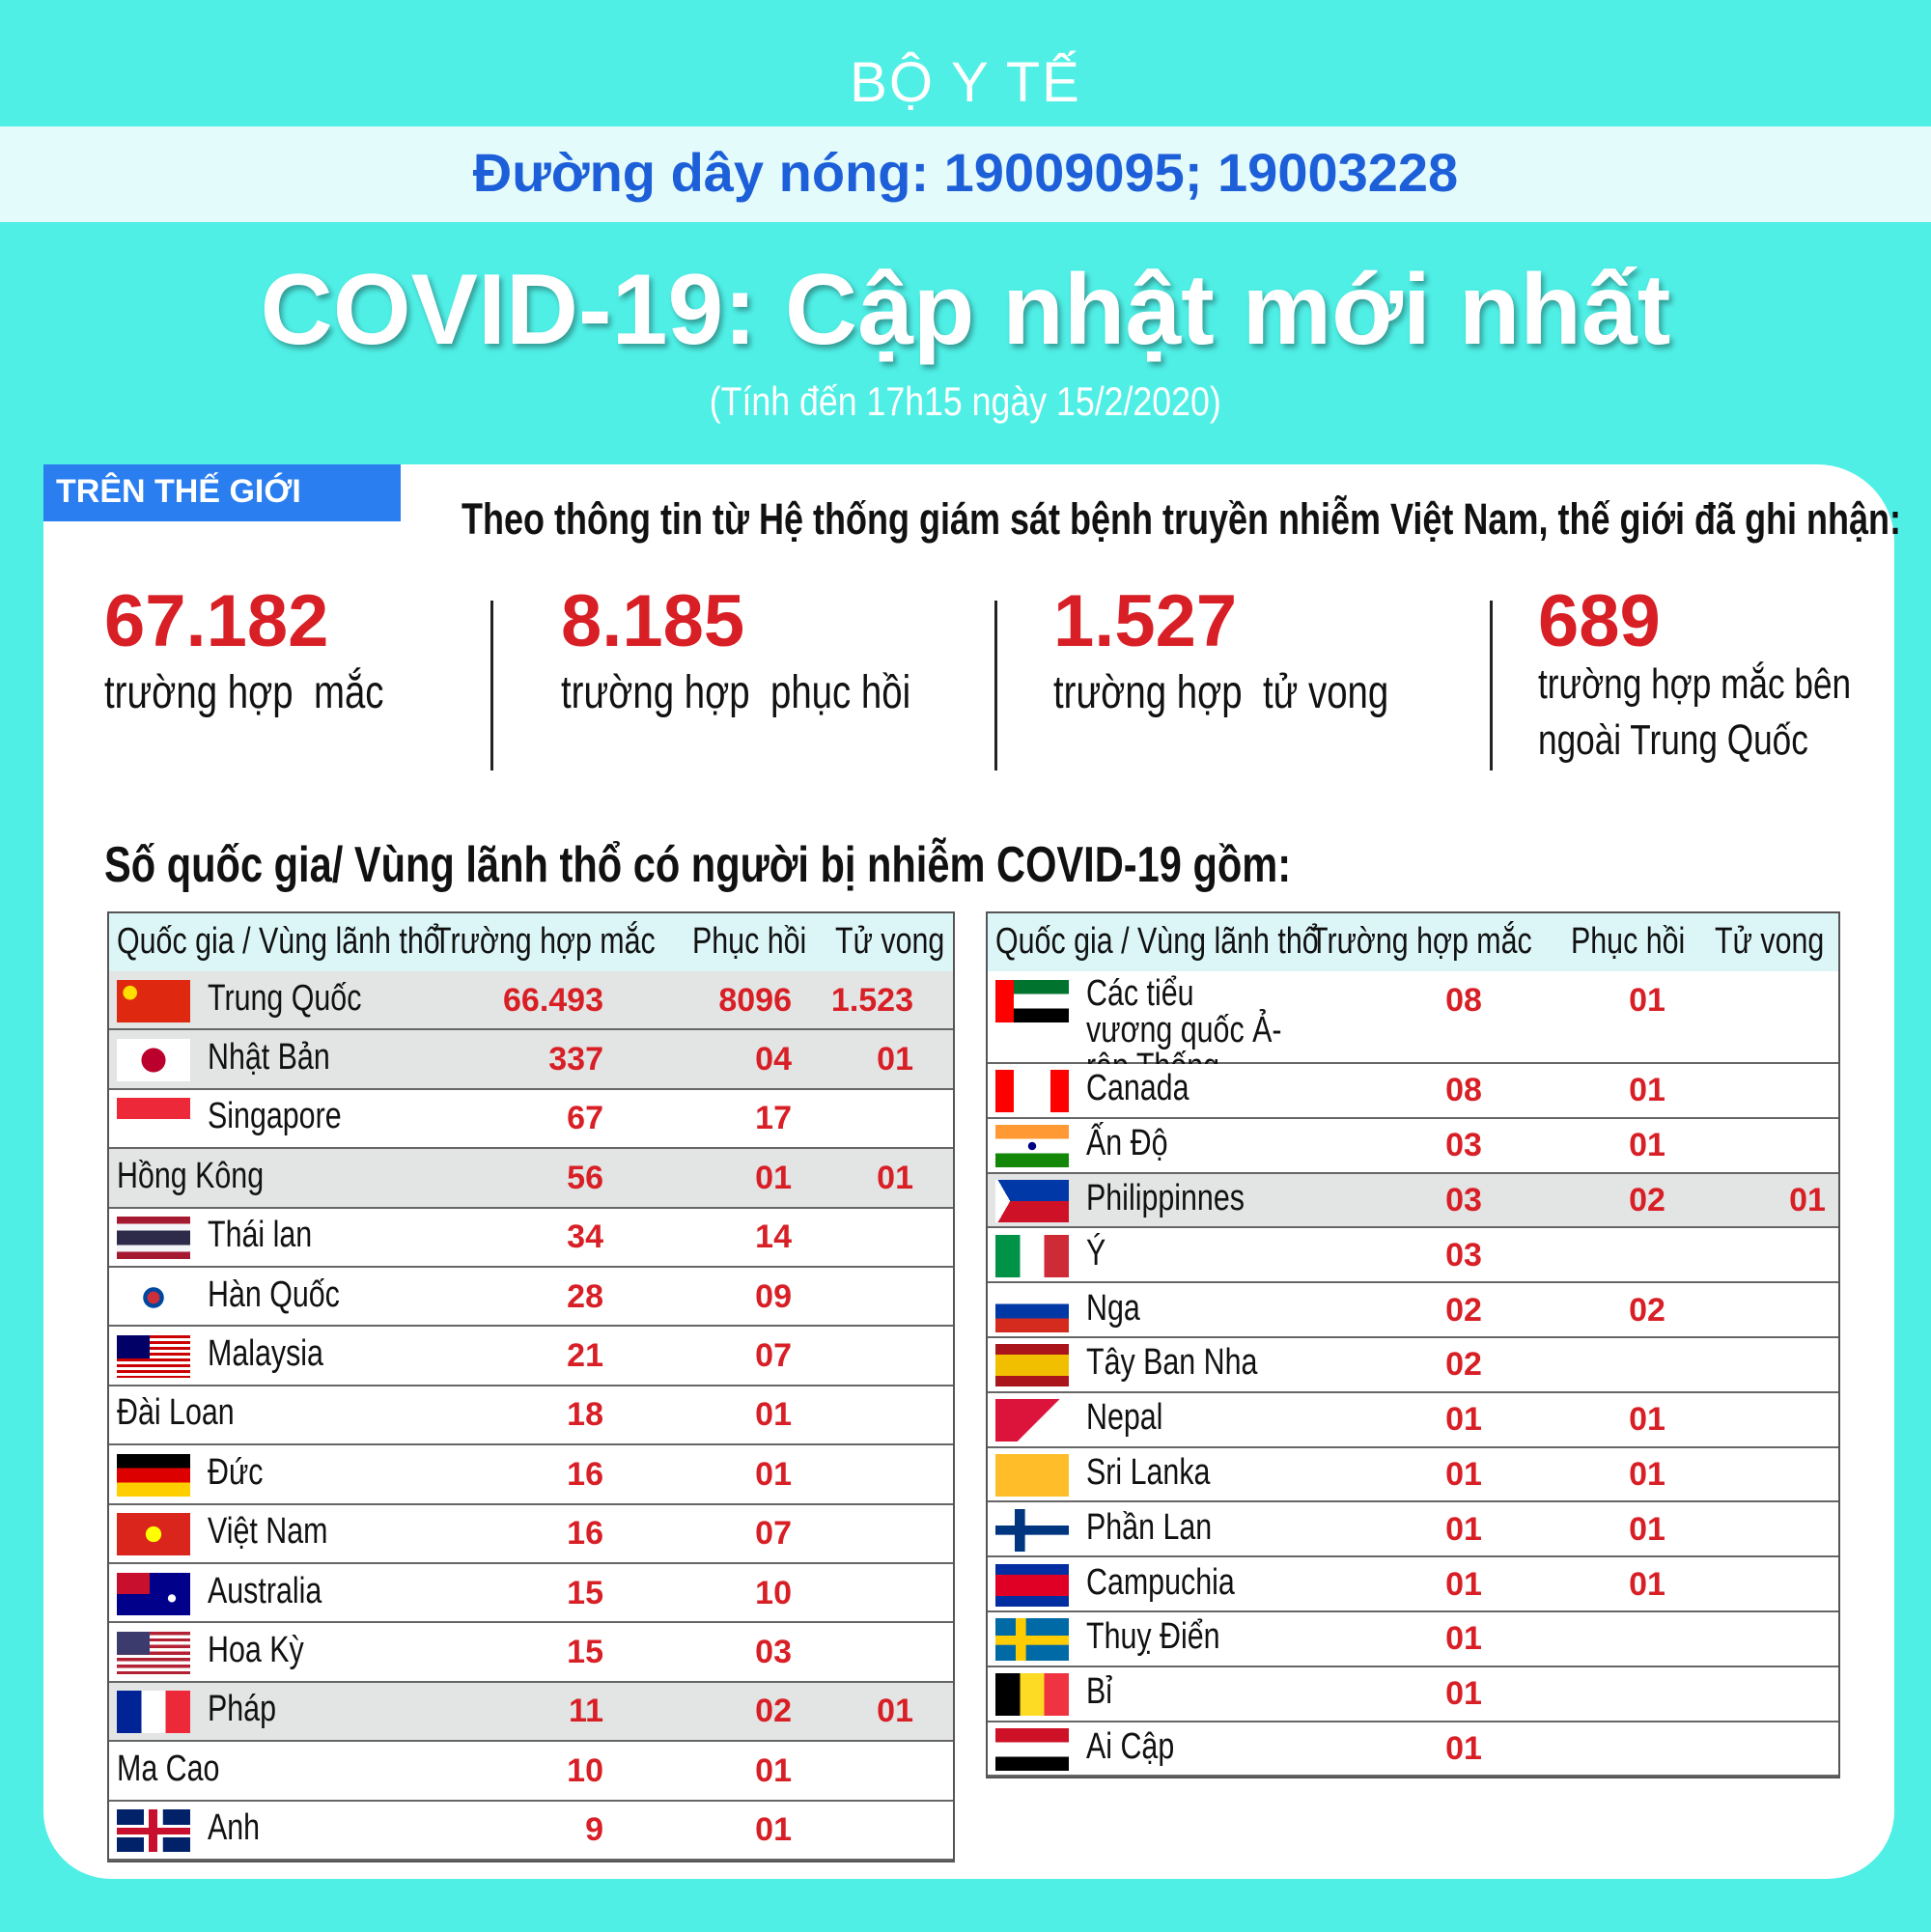  What do you see at coordinates (265, 1591) in the screenshot?
I see `country-name-text: Australia` at bounding box center [265, 1591].